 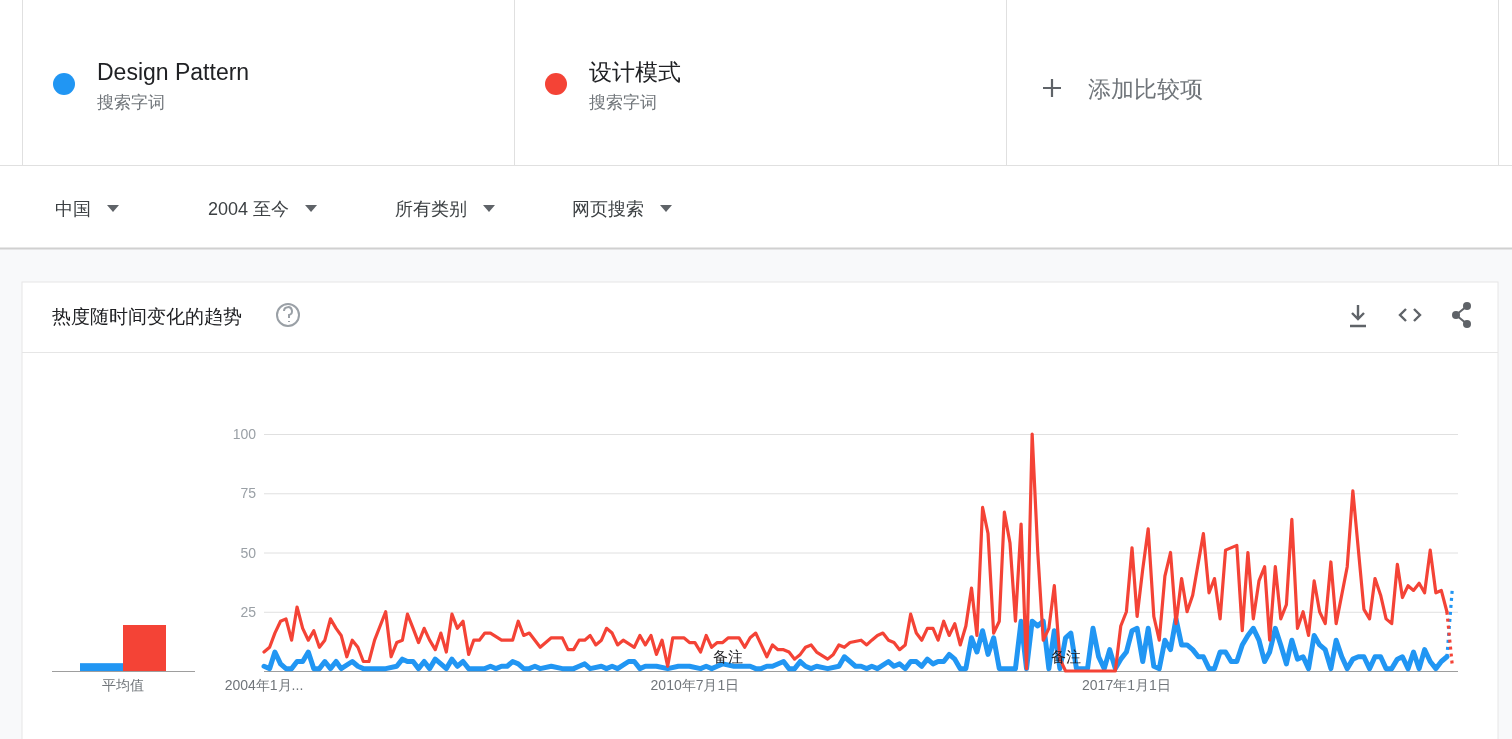 I want to click on legend-label: Design Pattern, so click(x=173, y=72).